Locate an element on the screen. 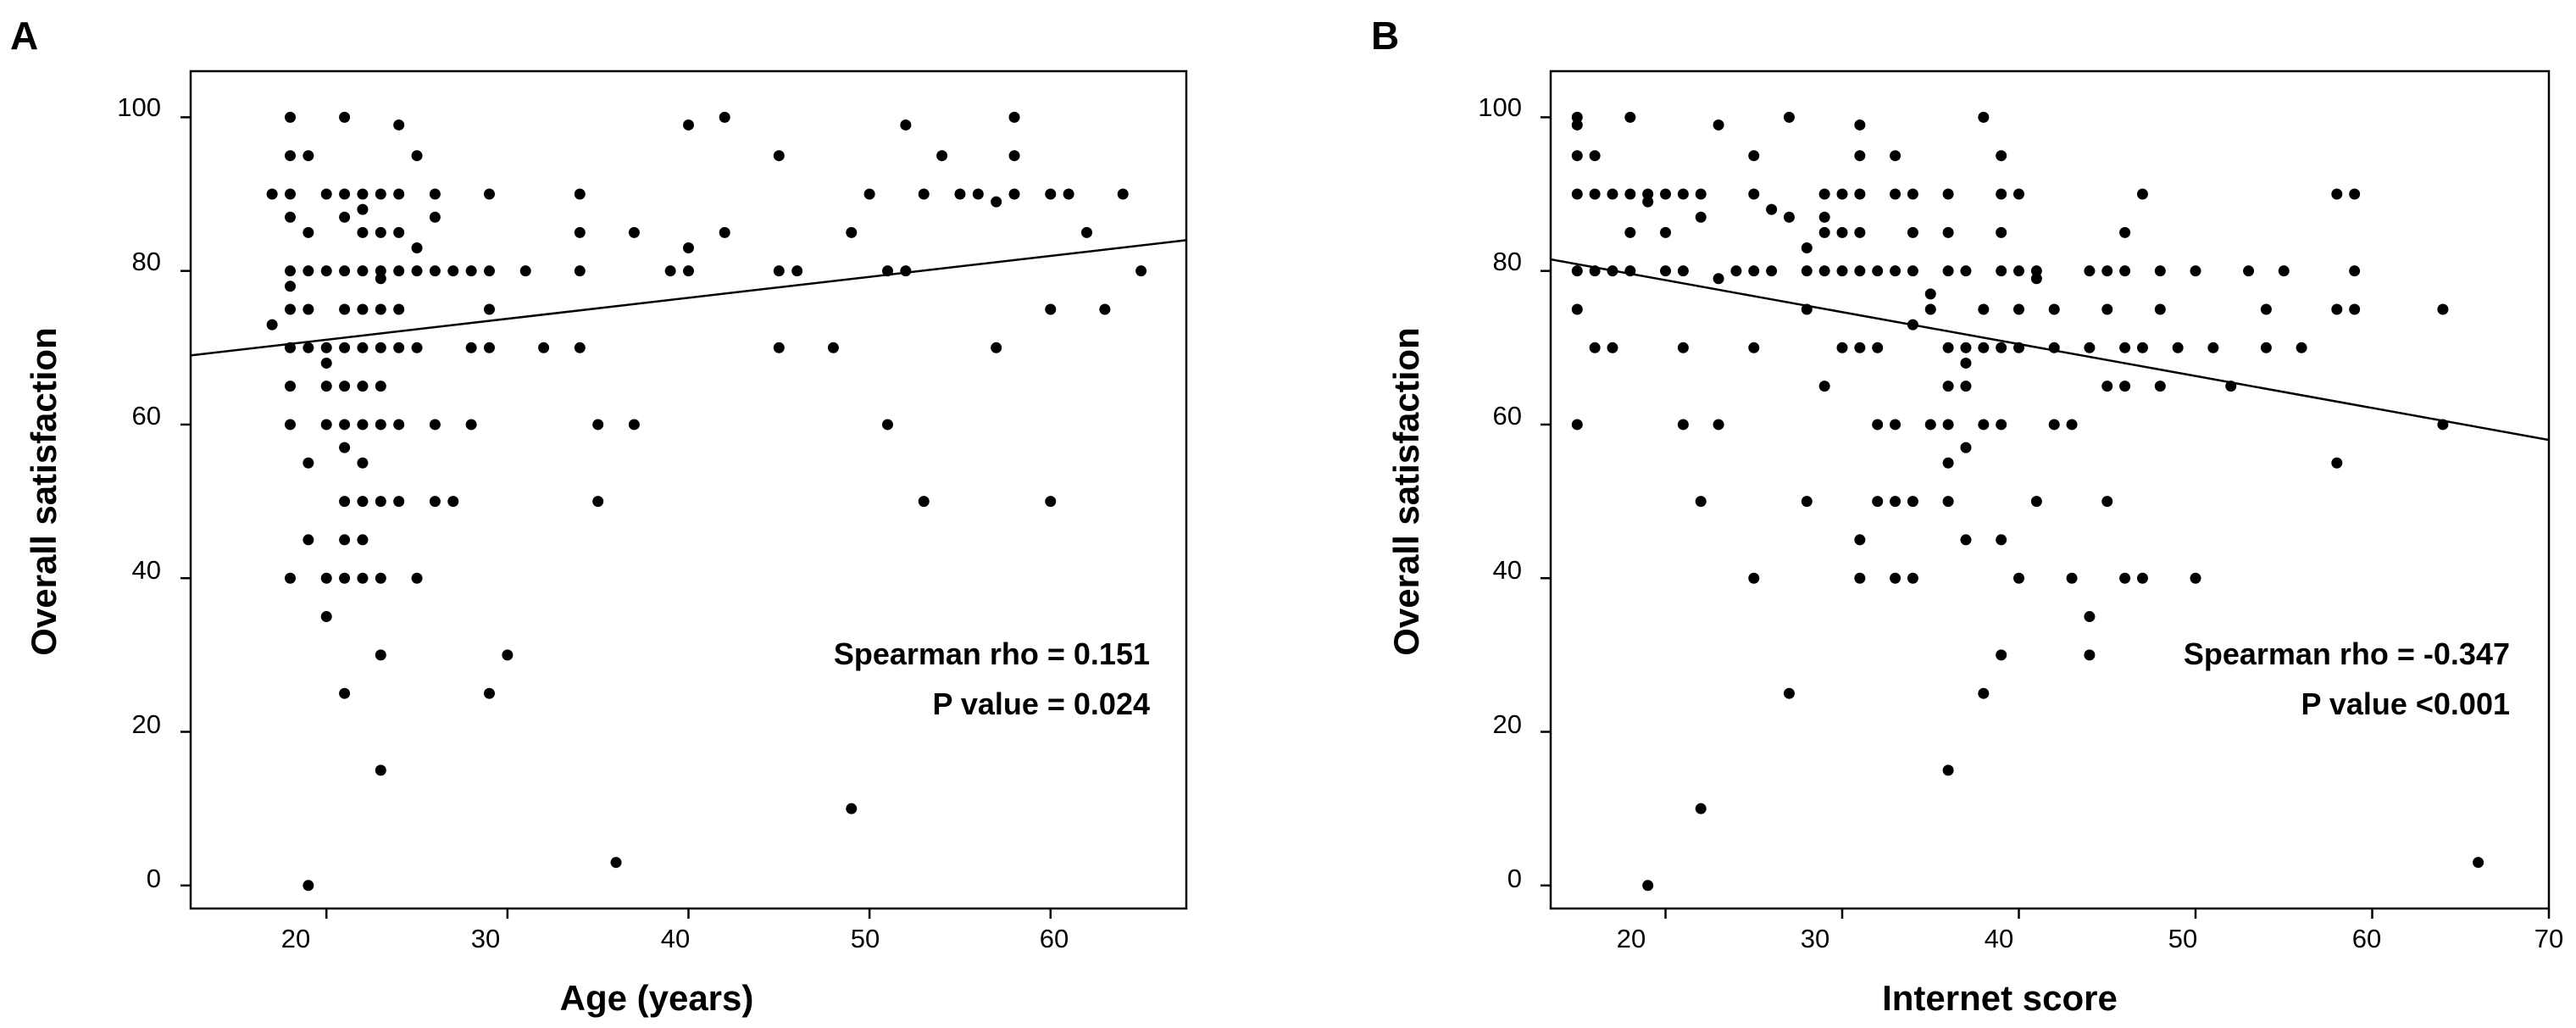 The image size is (2576, 1028). panel-b-y-tick-label: 20 is located at coordinates (1507, 724).